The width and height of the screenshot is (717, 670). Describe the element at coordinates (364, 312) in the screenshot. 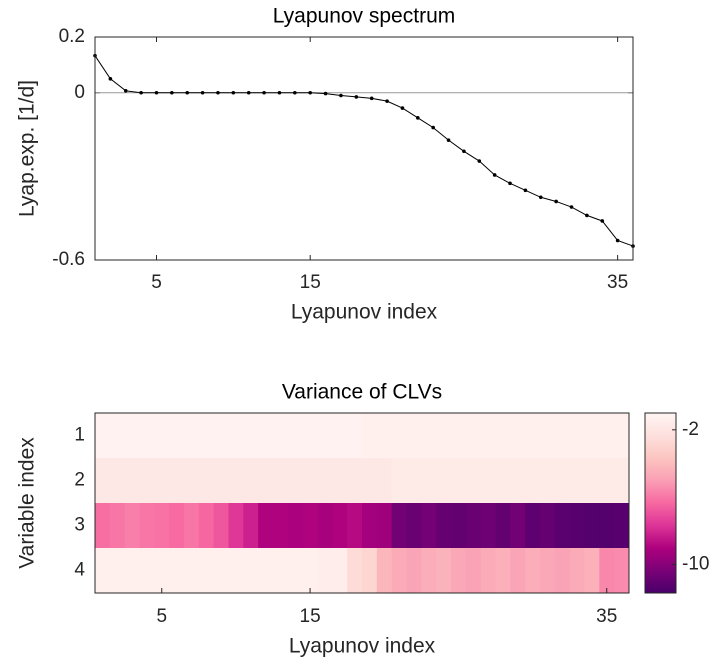

I see `x-axis-label: Lyapunov index` at that location.